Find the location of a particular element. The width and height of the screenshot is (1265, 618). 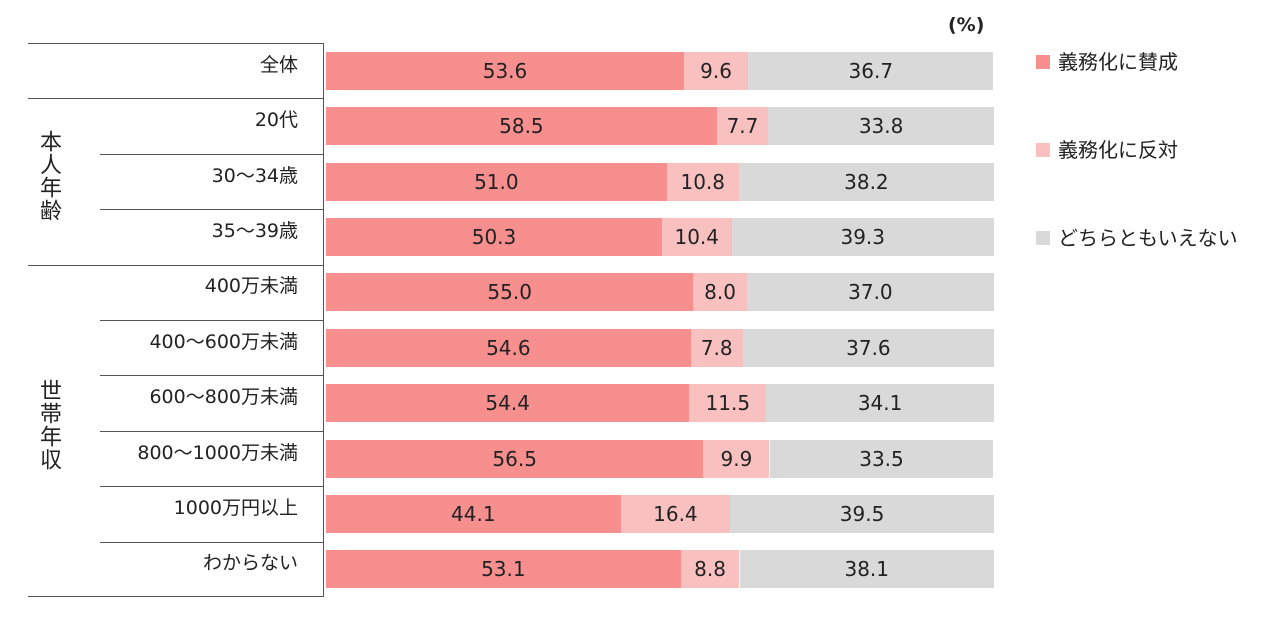

category-label: 全体 is located at coordinates (278, 64).